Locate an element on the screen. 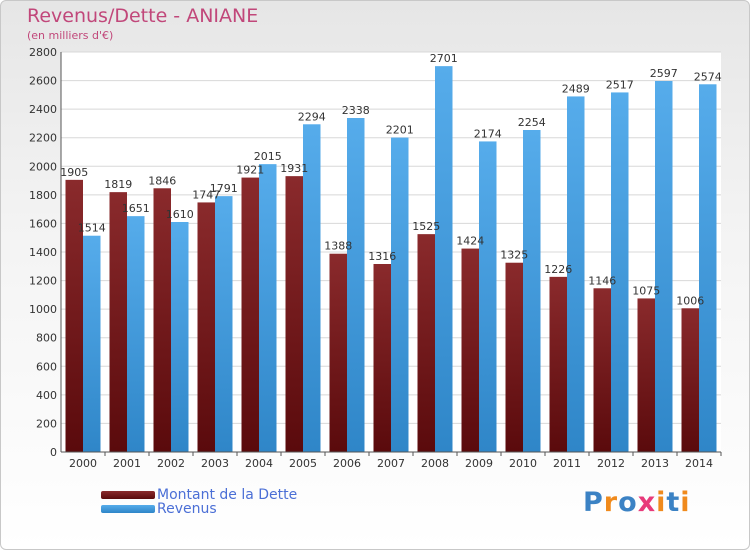  value-label-revenus: 2489 is located at coordinates (576, 88).